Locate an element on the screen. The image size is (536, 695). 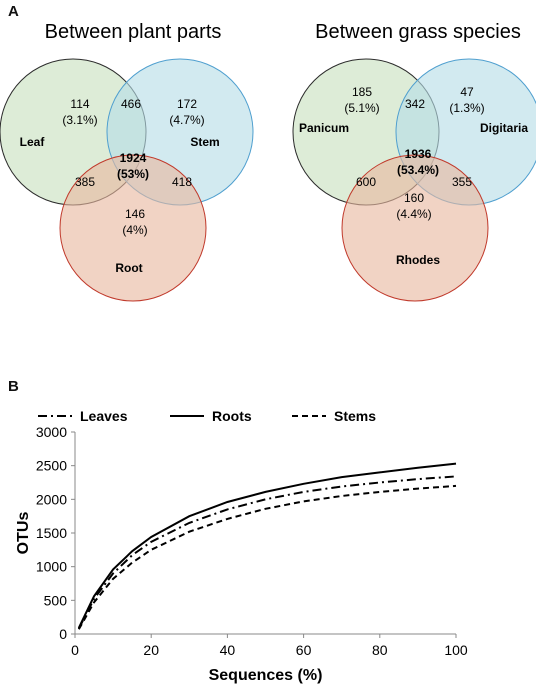
y-tick-label-500: 500 is located at coordinates (56, 600).